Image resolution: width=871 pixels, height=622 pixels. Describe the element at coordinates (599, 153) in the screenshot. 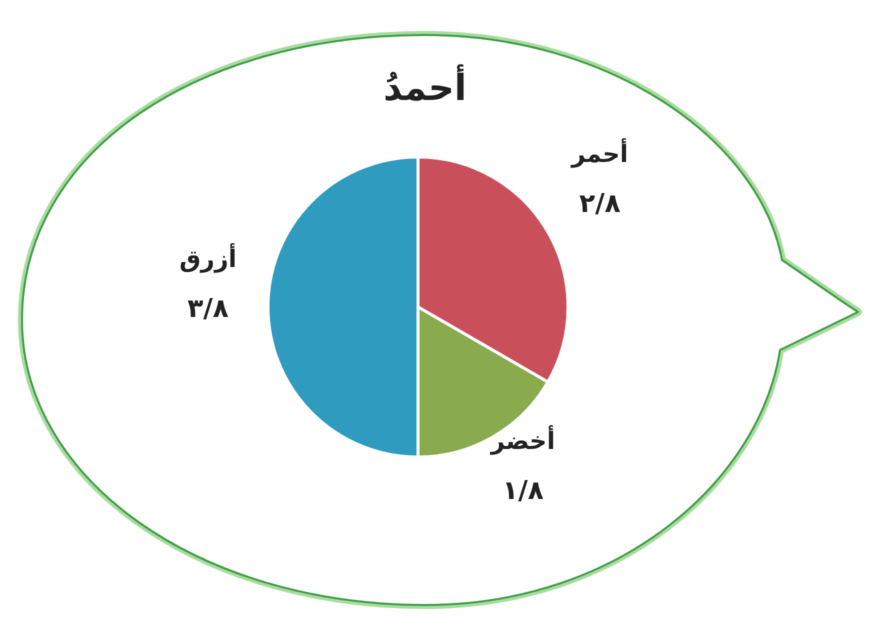

I see `slice-label: أحمر` at that location.